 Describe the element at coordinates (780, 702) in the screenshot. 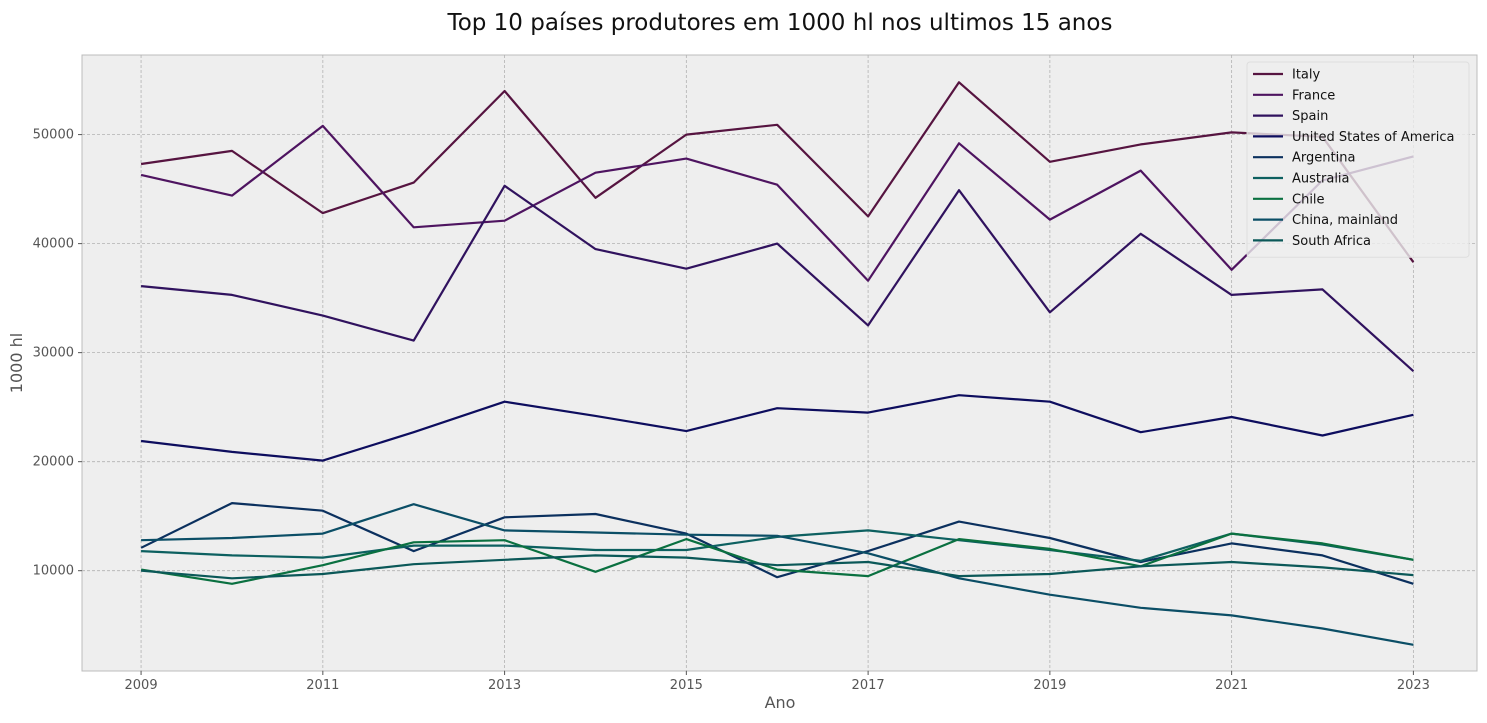

I see `x-axis-title: Ano` at that location.